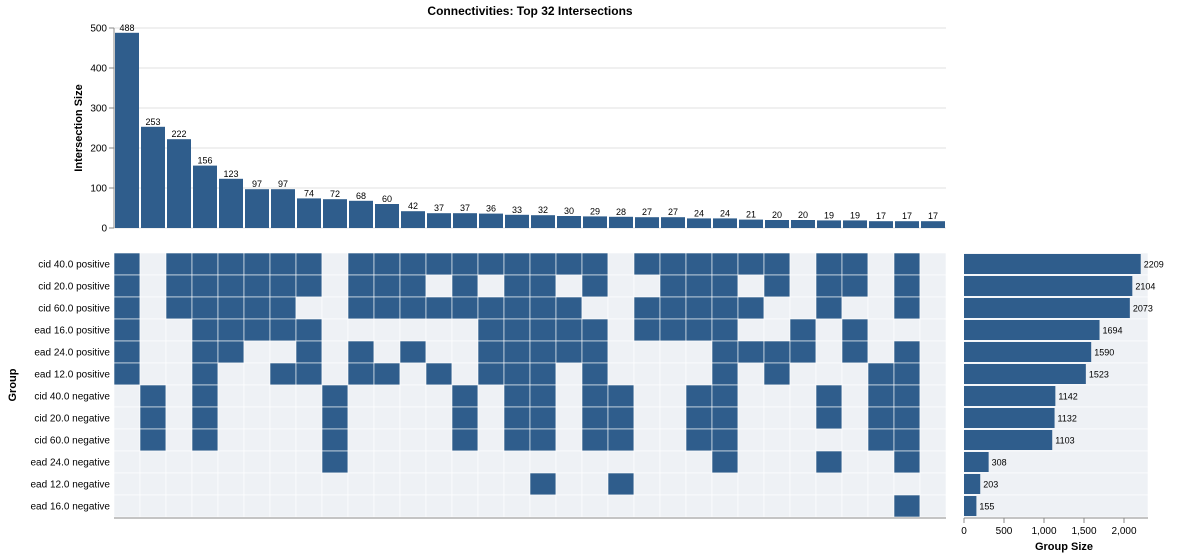 Image resolution: width=1179 pixels, height=556 pixels. I want to click on group-axis-title: Group, so click(13, 384).